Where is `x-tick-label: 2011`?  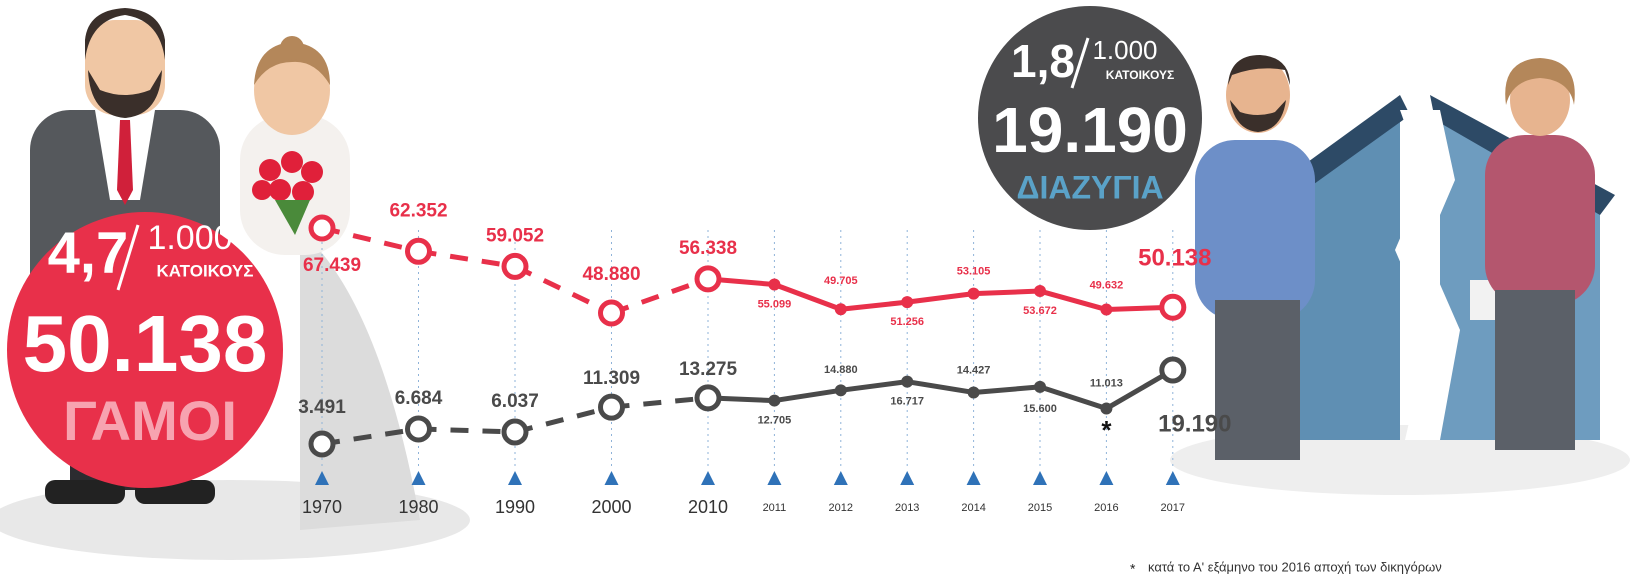
x-tick-label: 2011 is located at coordinates (775, 508).